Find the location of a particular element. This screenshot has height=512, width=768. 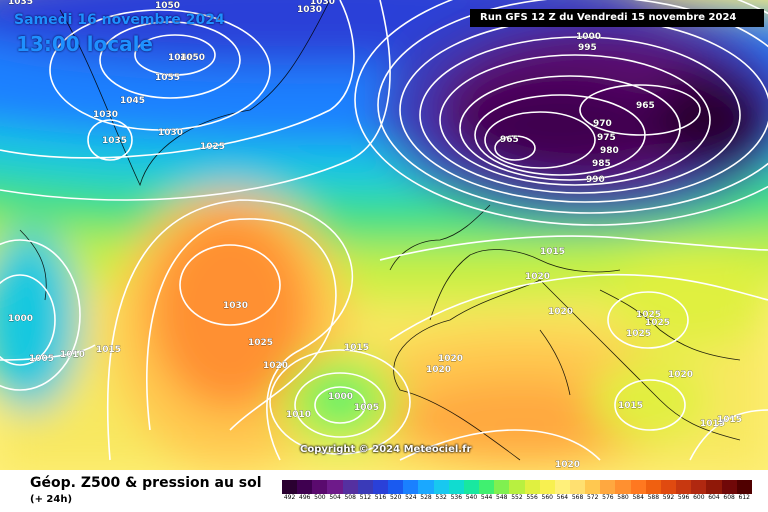

scale-label: 548 is located at coordinates (502, 497).